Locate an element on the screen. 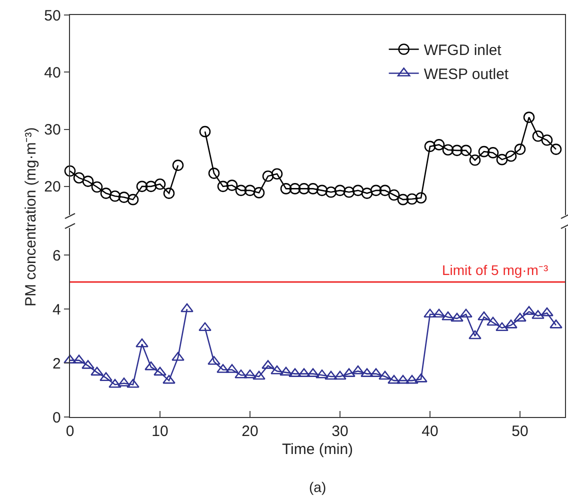 The image size is (568, 499). ref-line-label: Limit of 5 mg·m⁻³ is located at coordinates (495, 270).